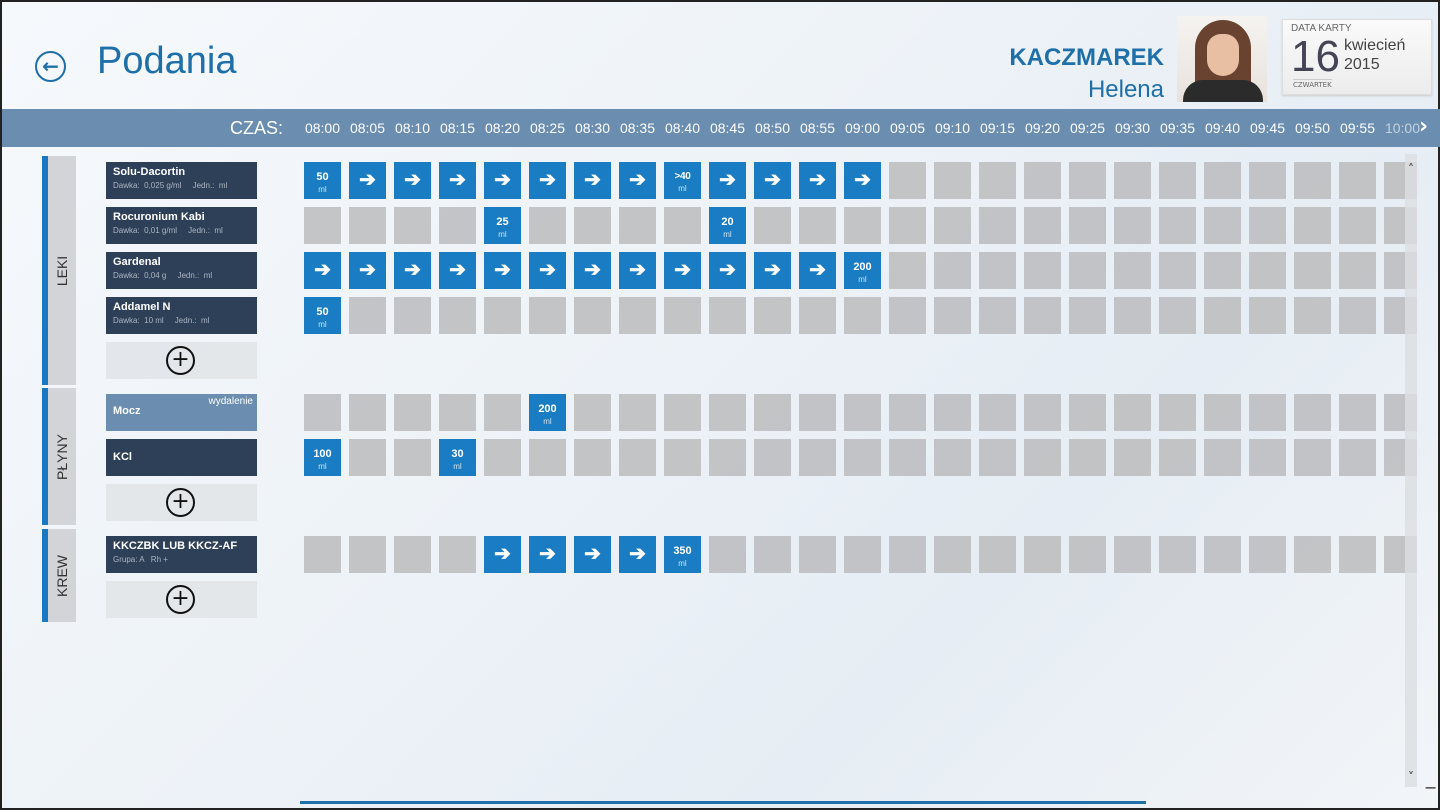 The height and width of the screenshot is (810, 1440). I want to click on row-header: Mocz wydalenie, so click(181, 412).